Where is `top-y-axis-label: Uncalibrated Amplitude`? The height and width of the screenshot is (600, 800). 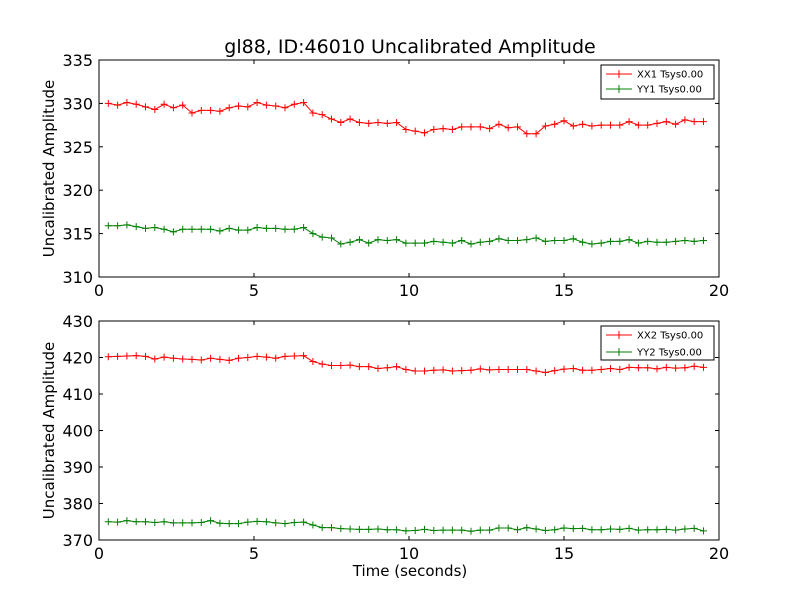
top-y-axis-label: Uncalibrated Amplitude is located at coordinates (49, 168).